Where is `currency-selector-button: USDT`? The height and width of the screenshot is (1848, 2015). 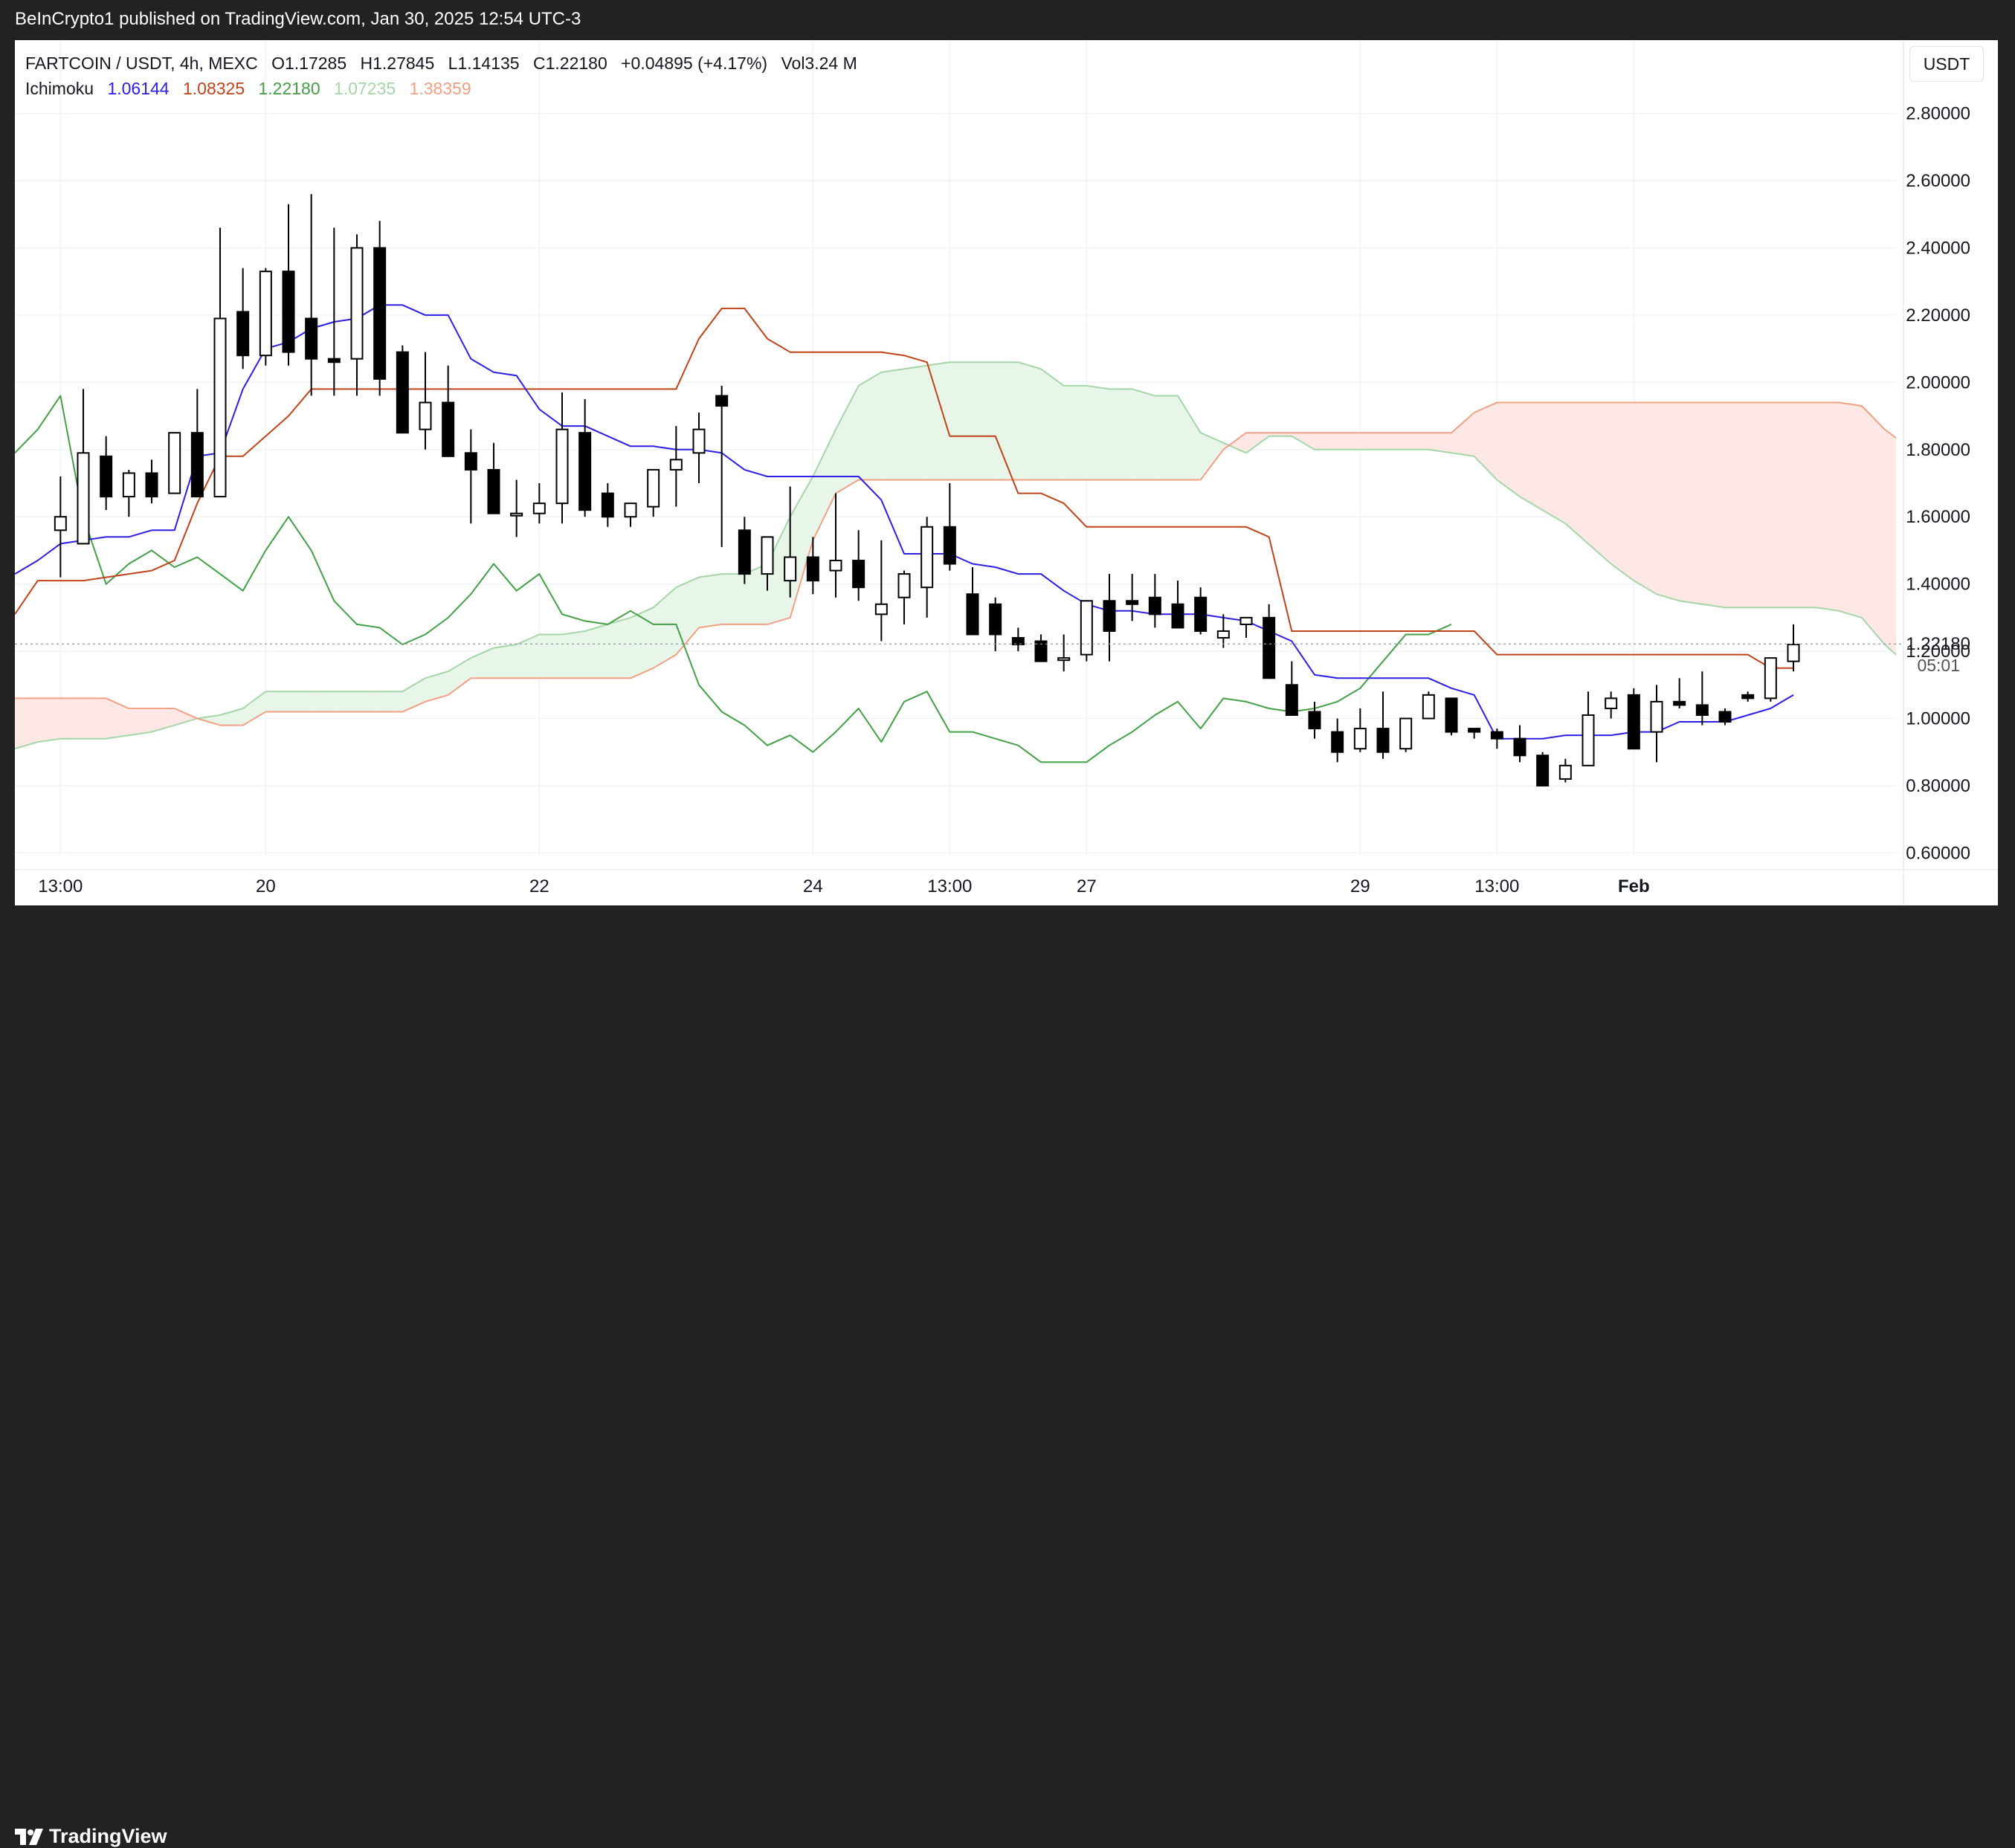 currency-selector-button: USDT is located at coordinates (1946, 64).